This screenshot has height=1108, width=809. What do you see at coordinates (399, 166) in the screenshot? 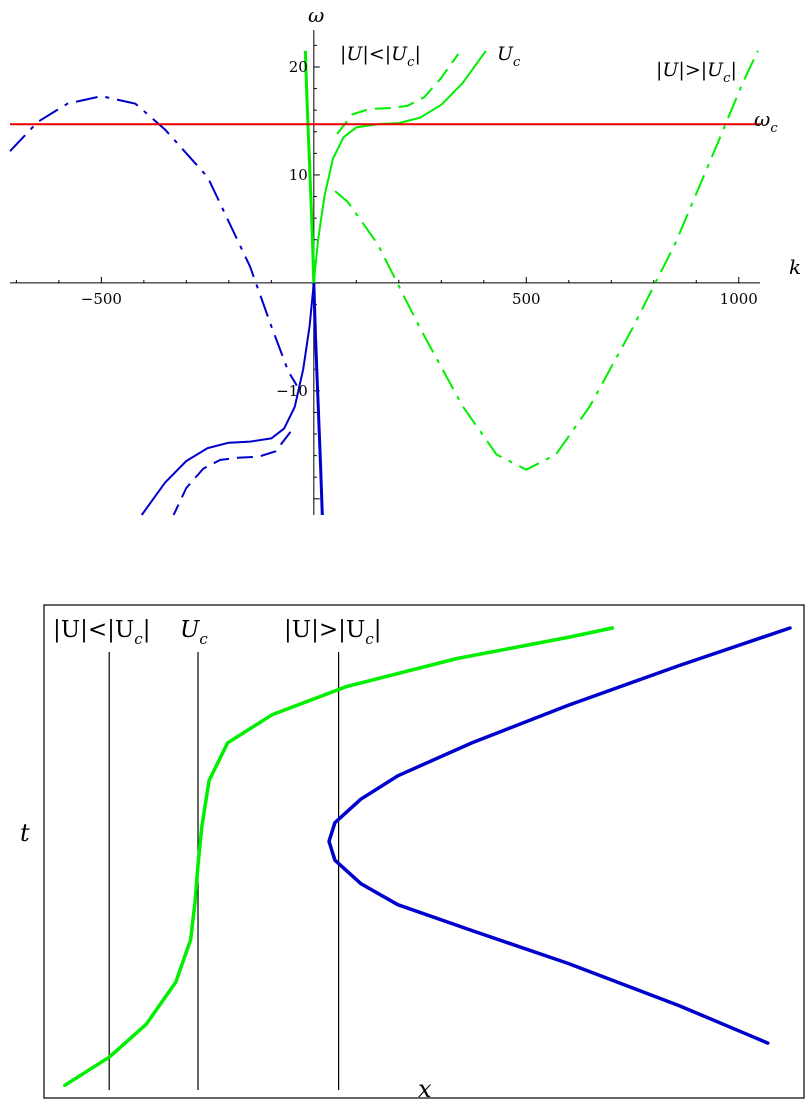
I see `curve-green-solid-crit` at bounding box center [399, 166].